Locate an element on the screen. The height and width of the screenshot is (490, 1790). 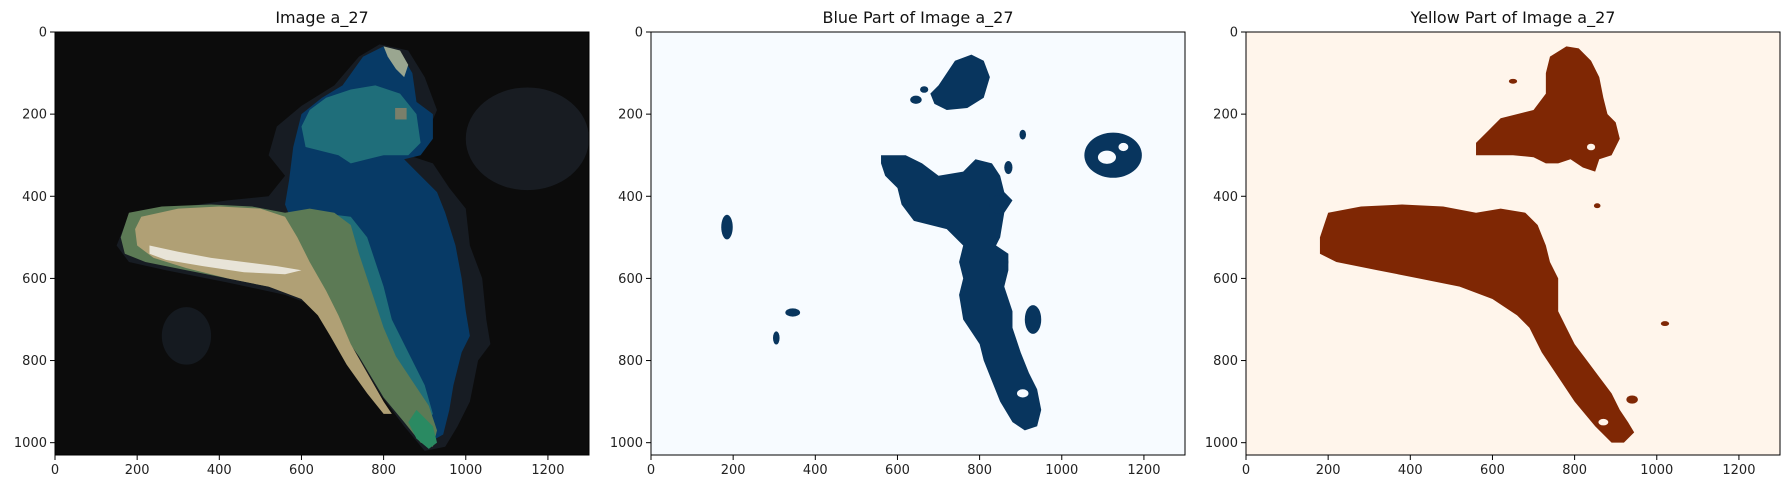
yellow-ytick-label: 800 is located at coordinates (1225, 361).